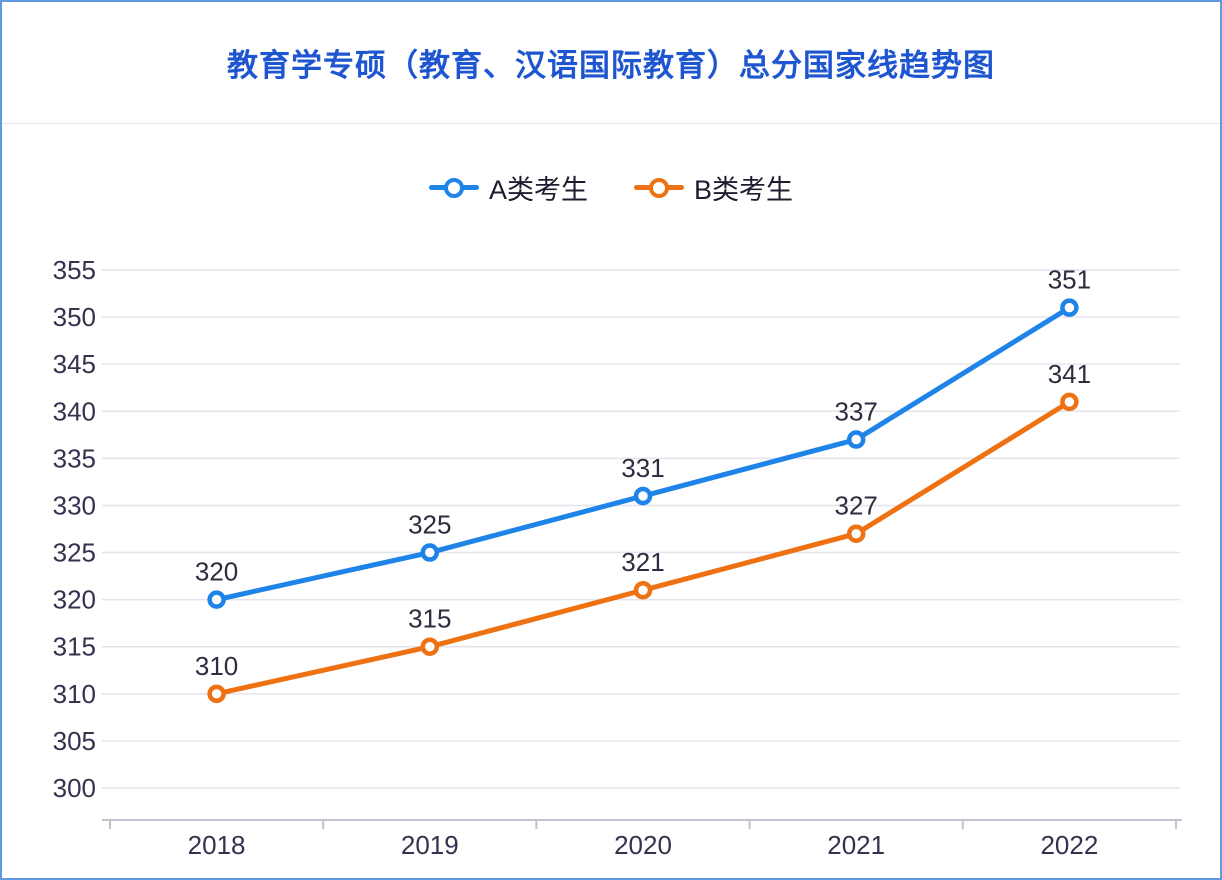 Image resolution: width=1222 pixels, height=880 pixels. I want to click on x-axis-label: 2022, so click(1069, 845).